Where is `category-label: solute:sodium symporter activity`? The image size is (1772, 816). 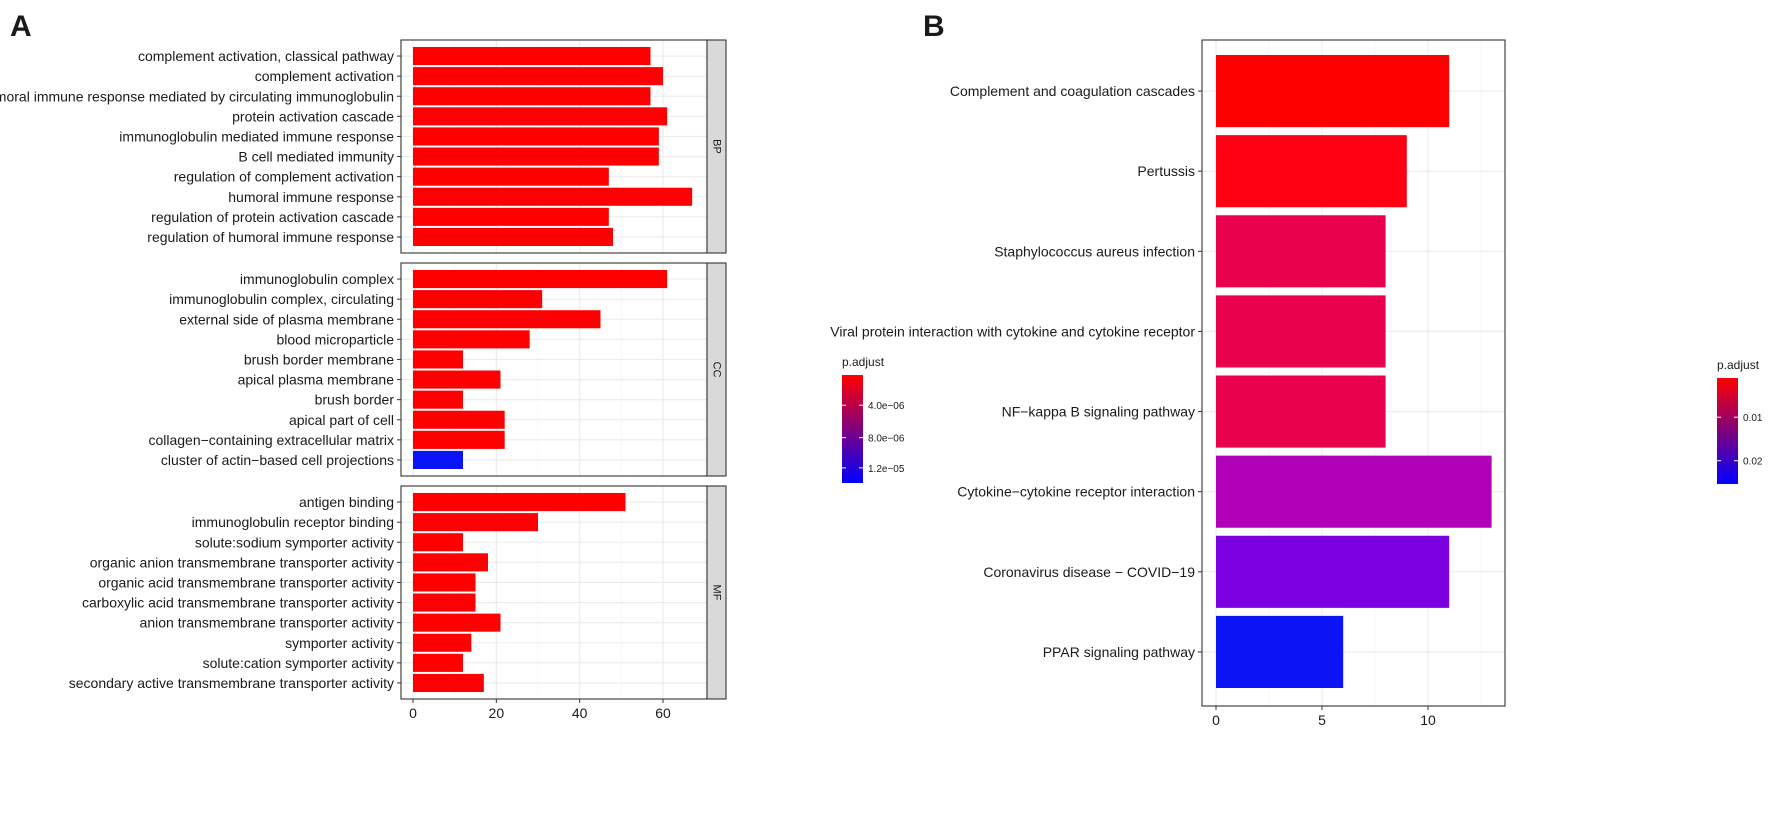
category-label: solute:sodium symporter activity is located at coordinates (294, 542).